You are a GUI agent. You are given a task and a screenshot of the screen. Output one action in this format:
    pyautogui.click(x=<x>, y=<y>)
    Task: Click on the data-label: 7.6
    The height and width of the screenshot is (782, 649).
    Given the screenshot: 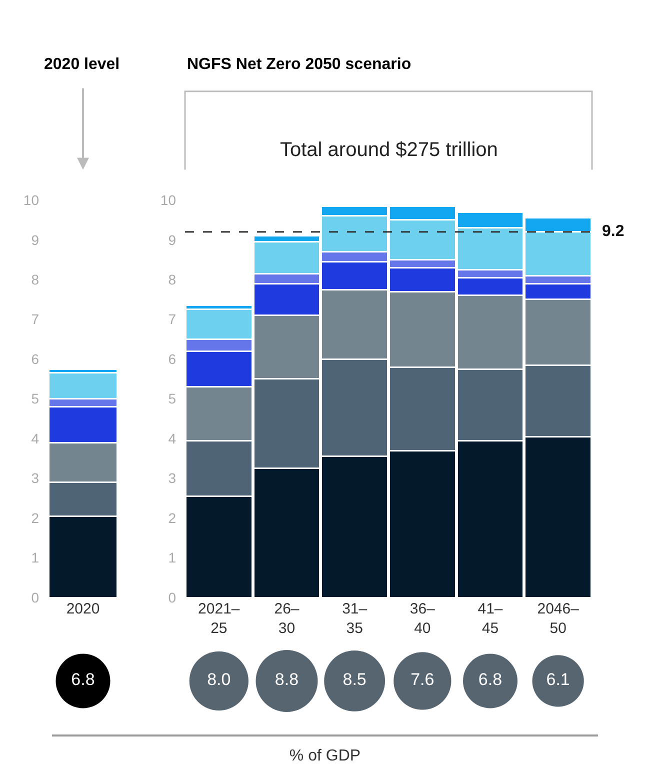 What is the action you would take?
    pyautogui.click(x=422, y=680)
    